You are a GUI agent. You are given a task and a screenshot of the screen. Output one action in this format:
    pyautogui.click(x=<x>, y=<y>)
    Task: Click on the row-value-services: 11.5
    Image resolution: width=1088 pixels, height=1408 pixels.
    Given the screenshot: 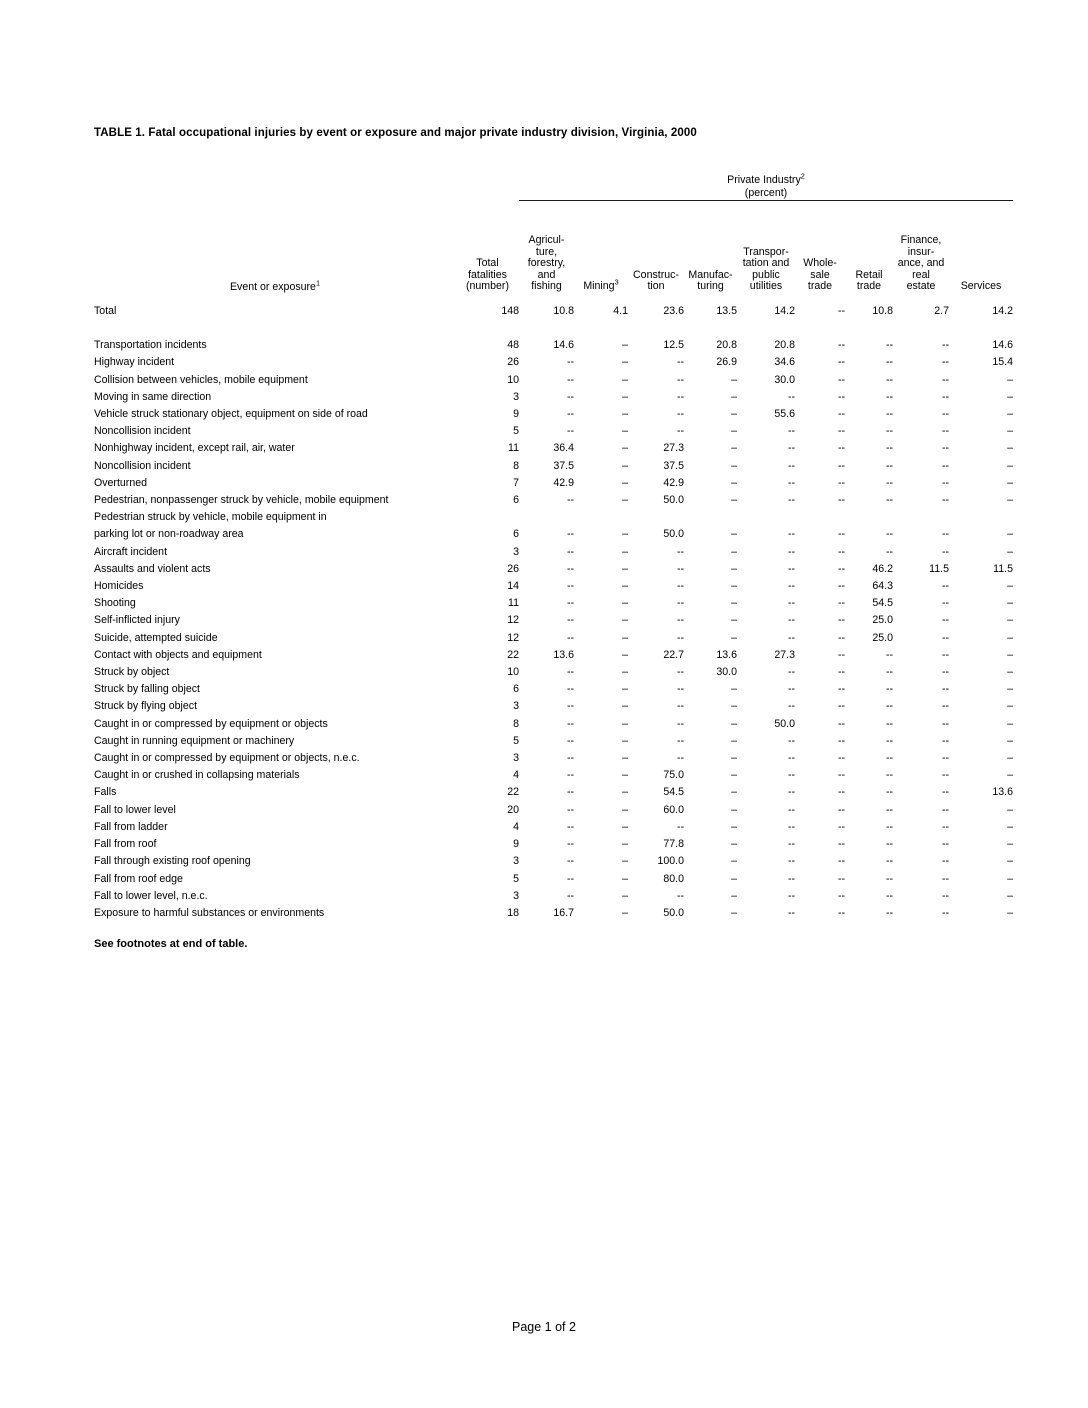 What is the action you would take?
    pyautogui.click(x=1003, y=568)
    